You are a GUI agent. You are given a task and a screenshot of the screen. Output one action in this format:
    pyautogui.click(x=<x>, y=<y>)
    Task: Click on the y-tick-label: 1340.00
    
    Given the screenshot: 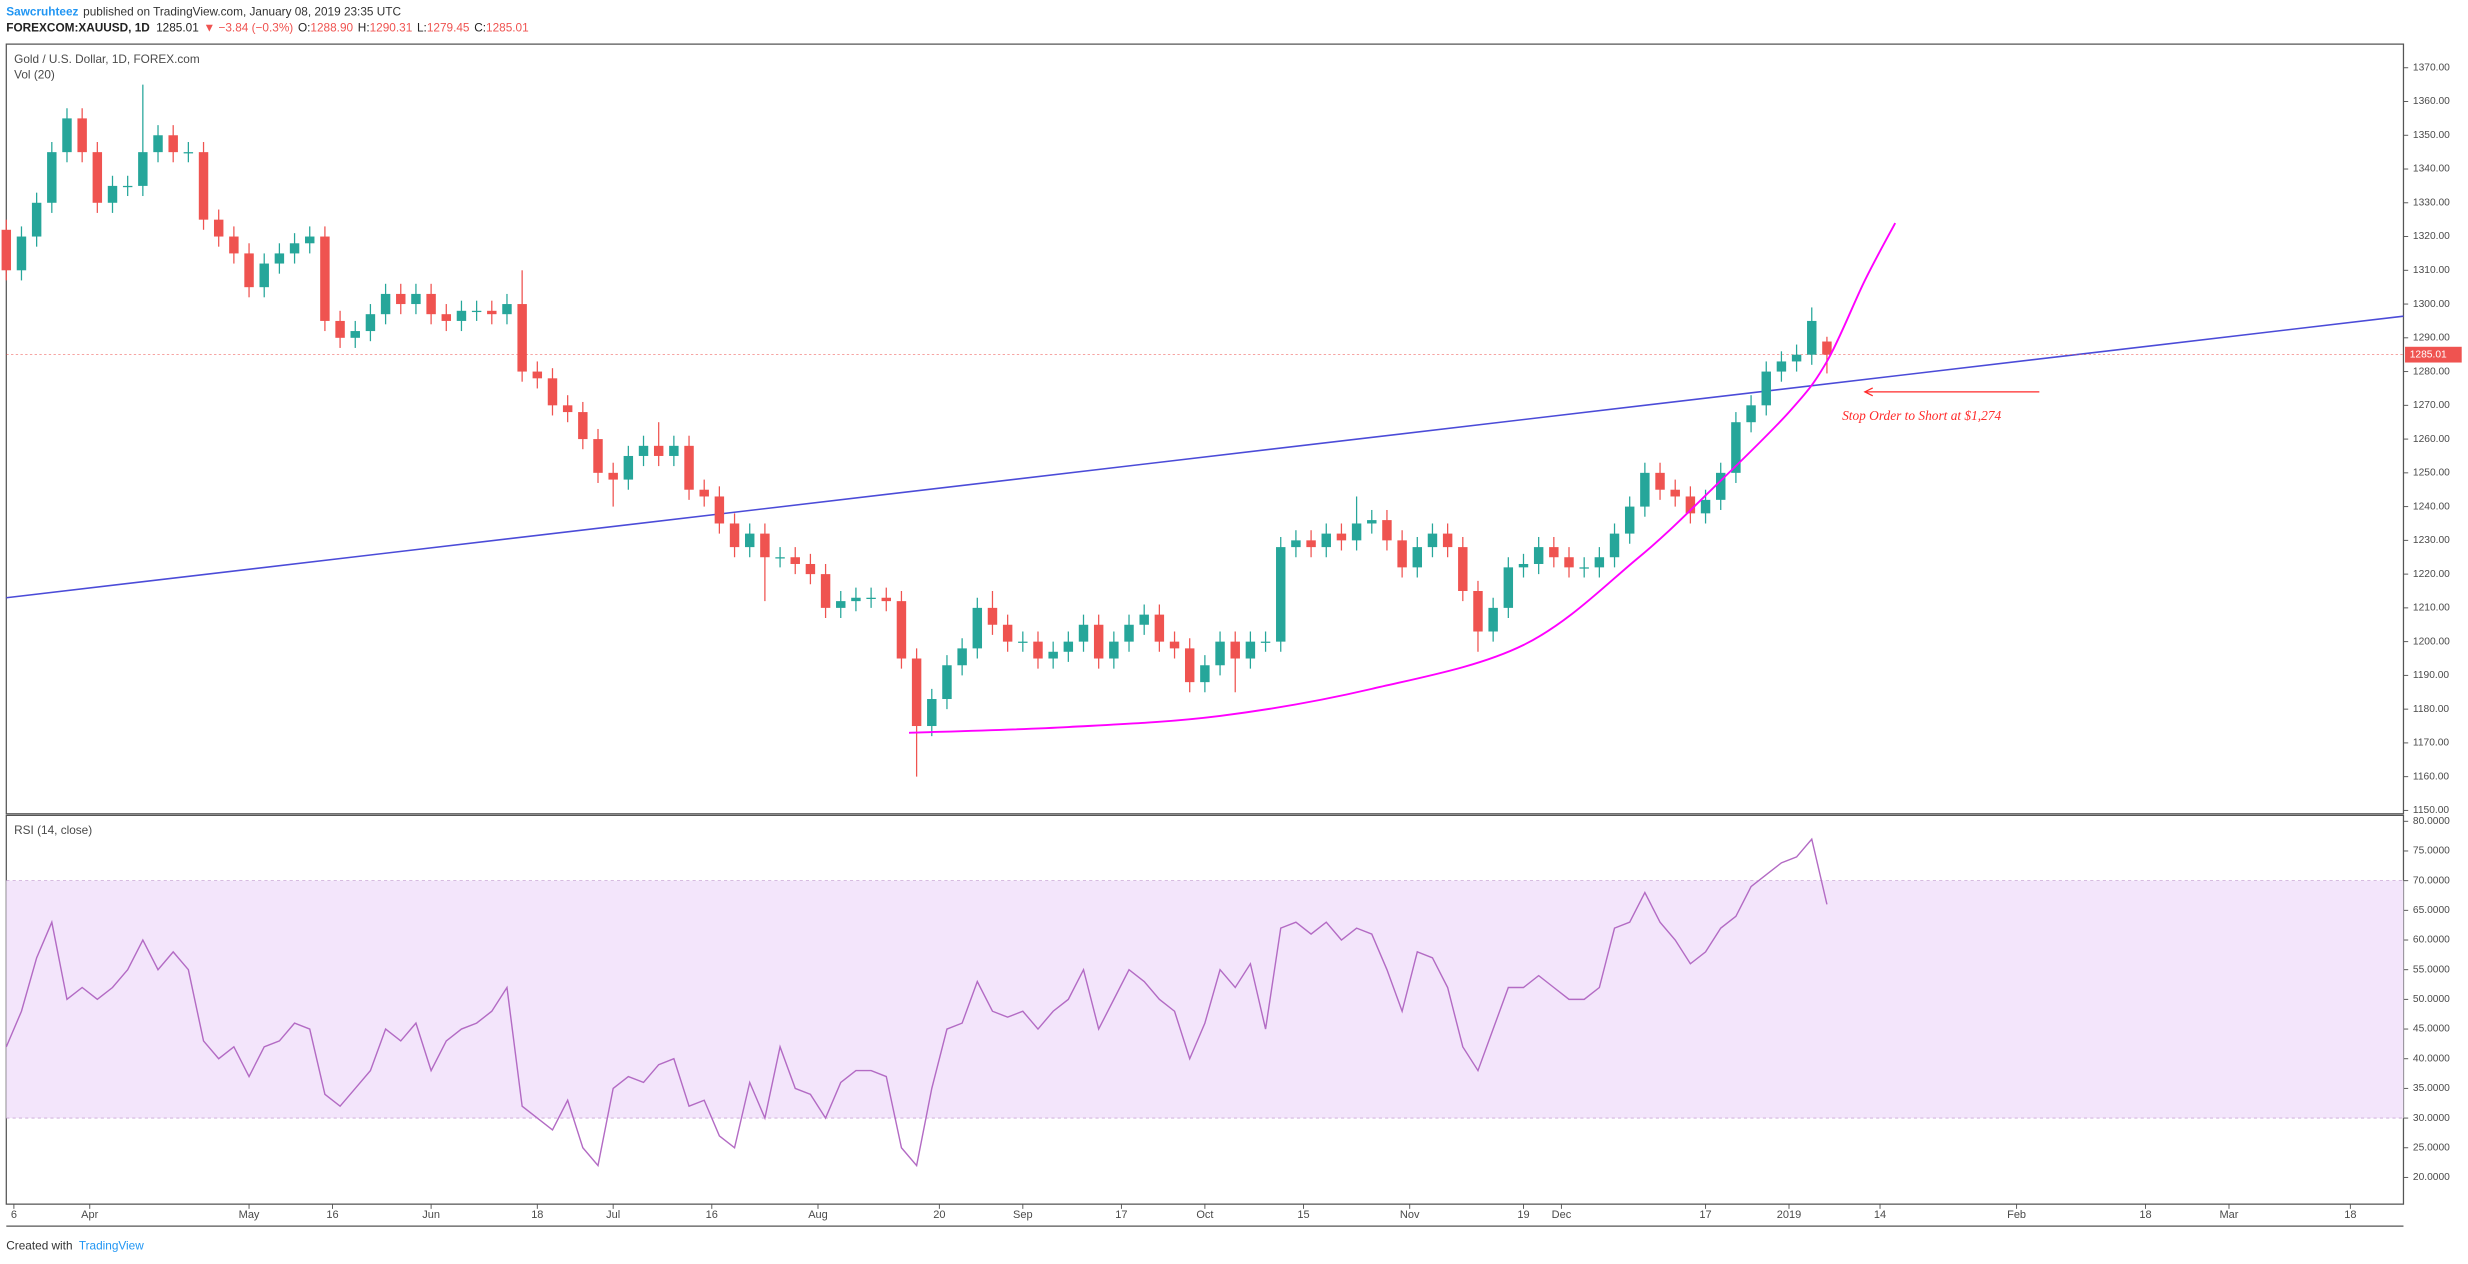 What is the action you would take?
    pyautogui.click(x=2431, y=169)
    